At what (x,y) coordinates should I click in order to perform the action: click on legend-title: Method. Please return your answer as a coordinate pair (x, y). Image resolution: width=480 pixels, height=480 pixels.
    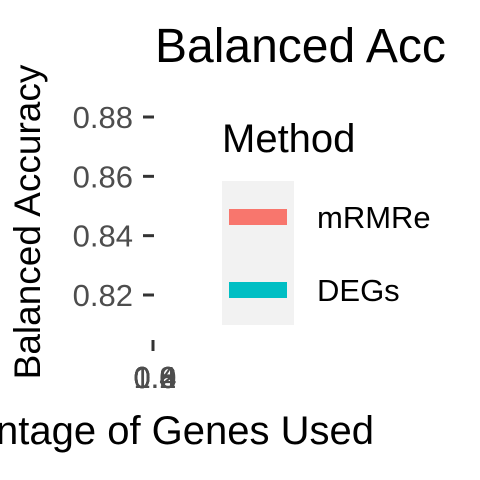
    Looking at the image, I should click on (288, 139).